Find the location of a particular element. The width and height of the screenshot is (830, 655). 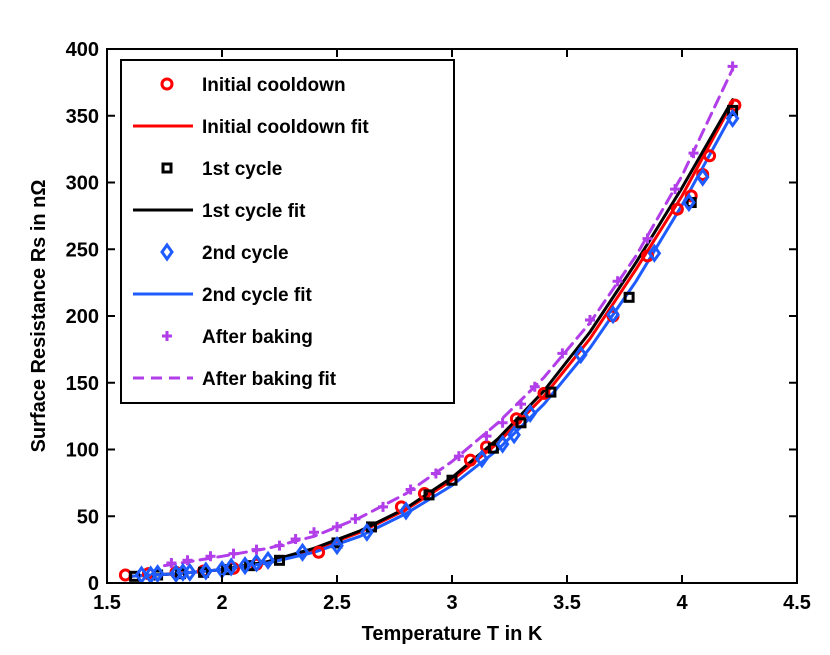

y-tick-label: 150 is located at coordinates (82, 384).